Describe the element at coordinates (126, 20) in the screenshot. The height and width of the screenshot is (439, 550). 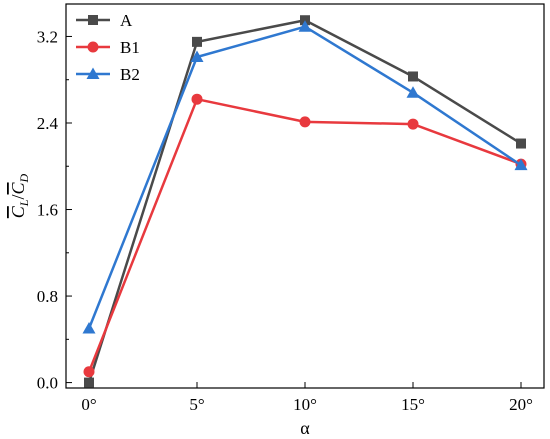
I see `legend-label: A` at that location.